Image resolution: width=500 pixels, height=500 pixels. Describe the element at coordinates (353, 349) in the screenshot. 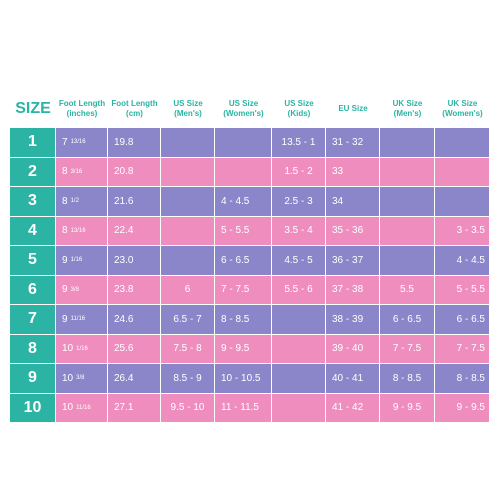

I see `eu-cell: 39 - 40` at that location.